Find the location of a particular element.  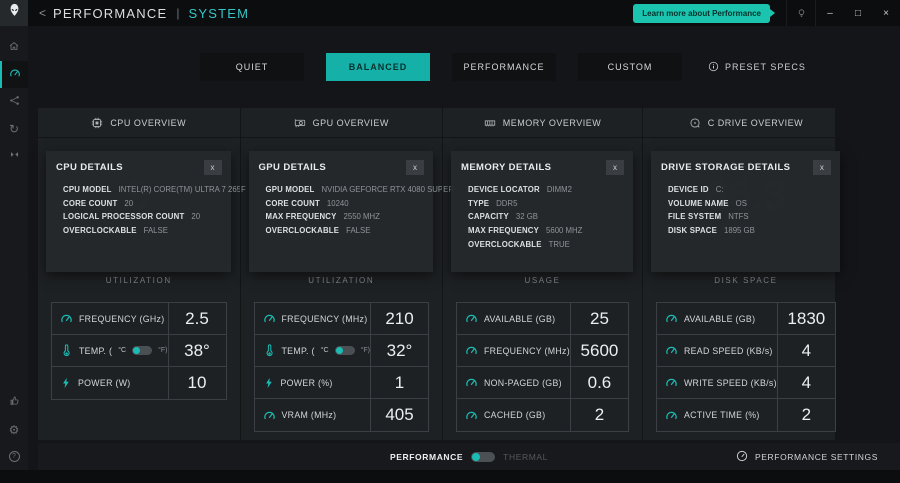

sidebar-item-feedback is located at coordinates (14, 402).